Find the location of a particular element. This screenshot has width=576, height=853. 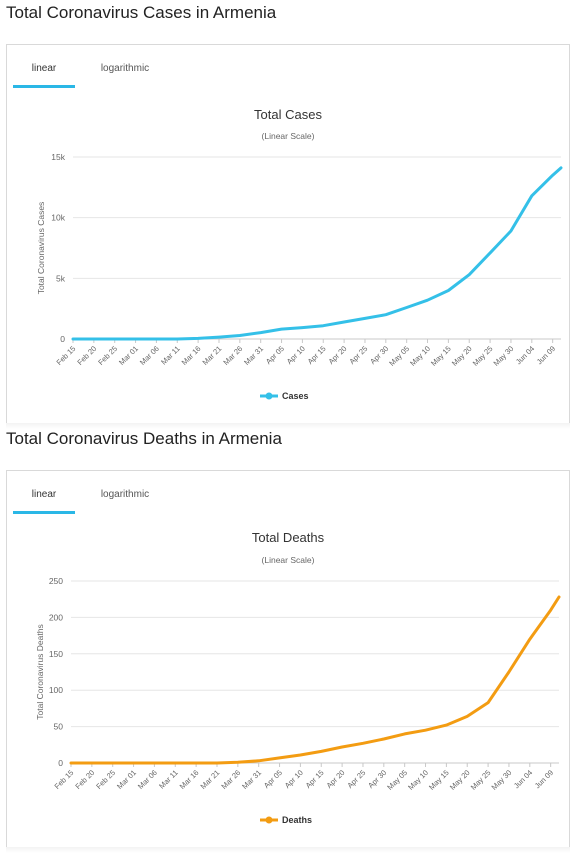

y-tick-label: 10k is located at coordinates (58, 218).